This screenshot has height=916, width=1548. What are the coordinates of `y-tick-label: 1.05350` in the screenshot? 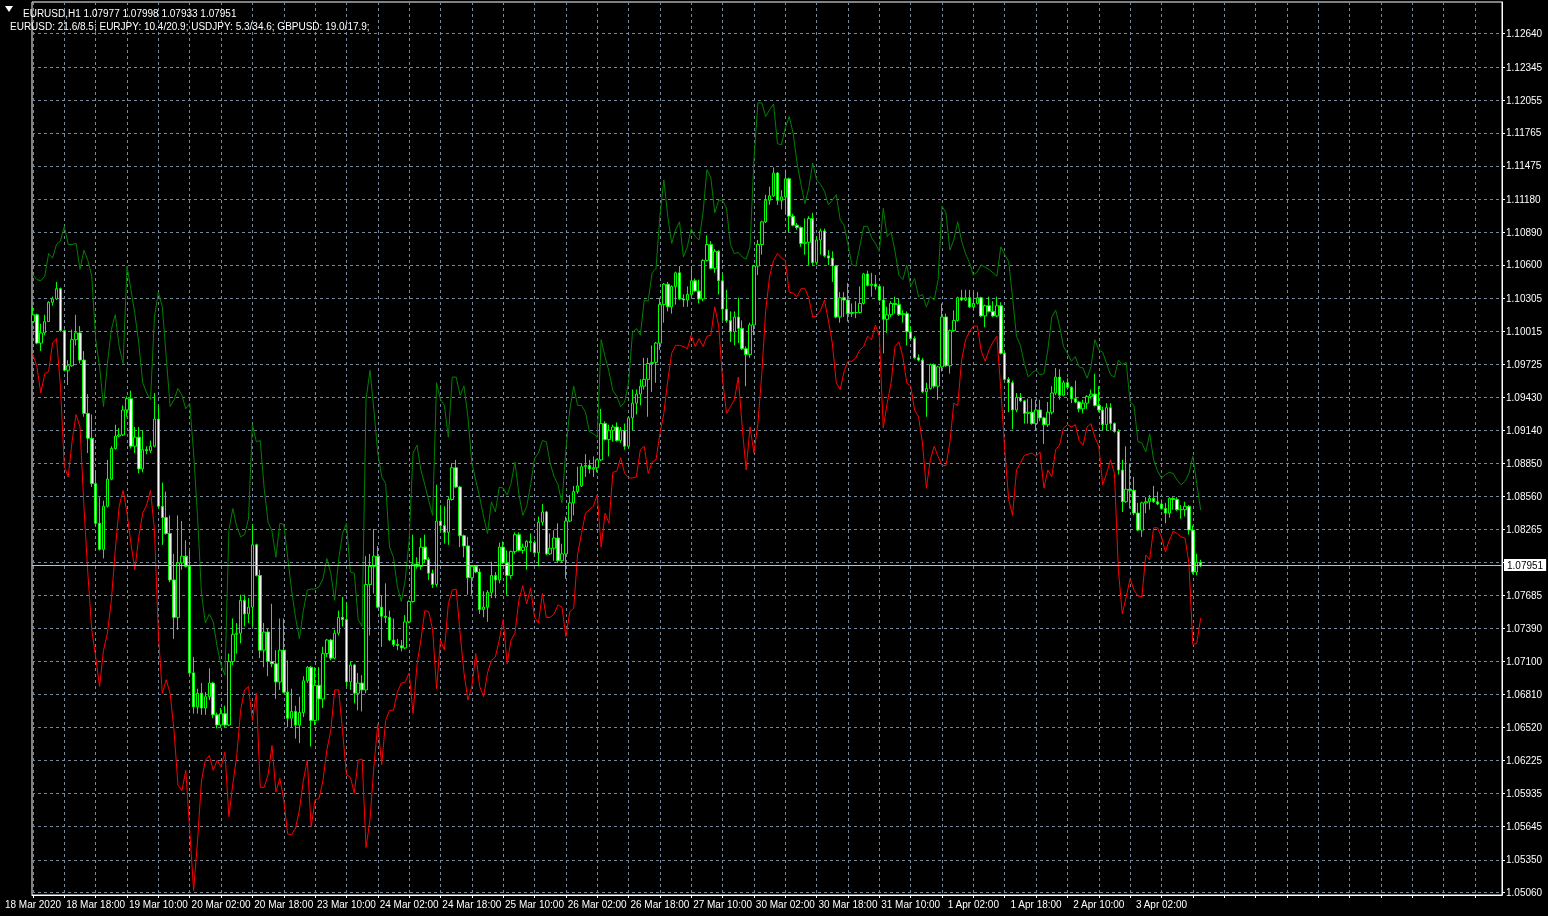 It's located at (1524, 860).